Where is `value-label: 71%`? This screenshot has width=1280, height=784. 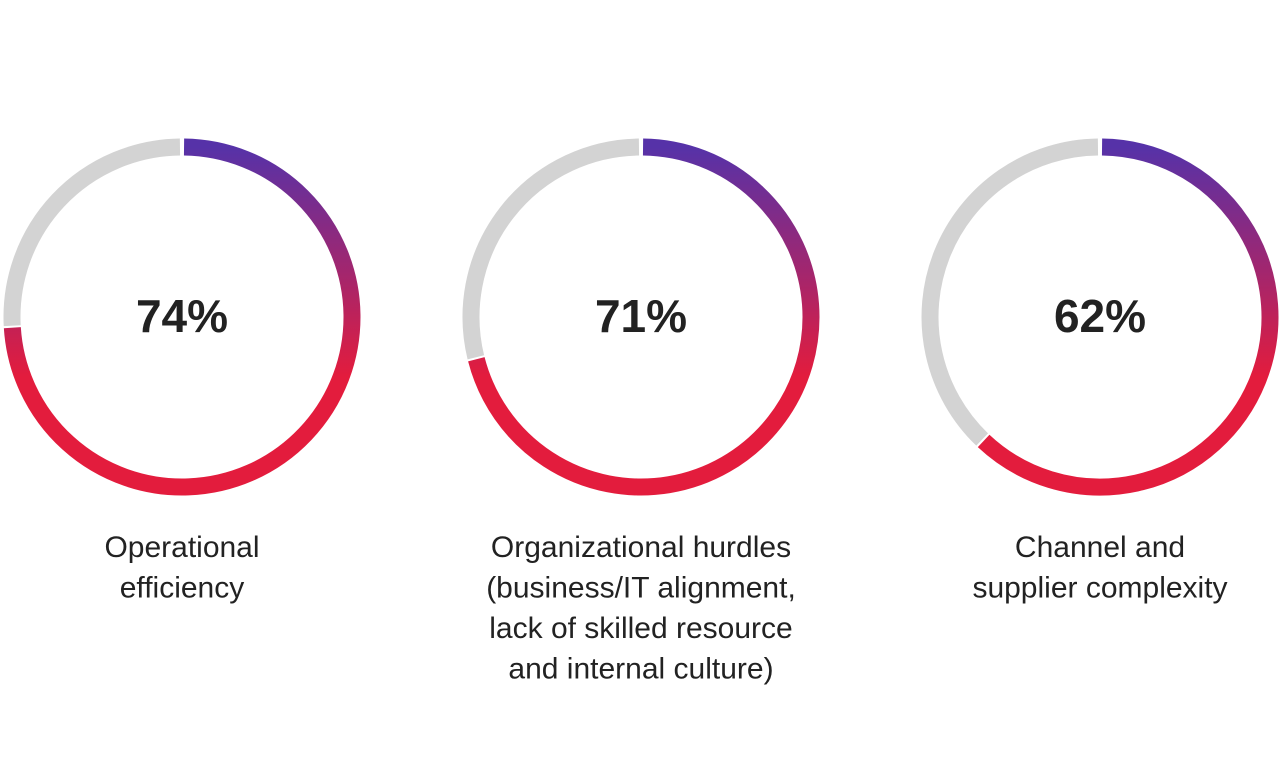 value-label: 71% is located at coordinates (641, 316).